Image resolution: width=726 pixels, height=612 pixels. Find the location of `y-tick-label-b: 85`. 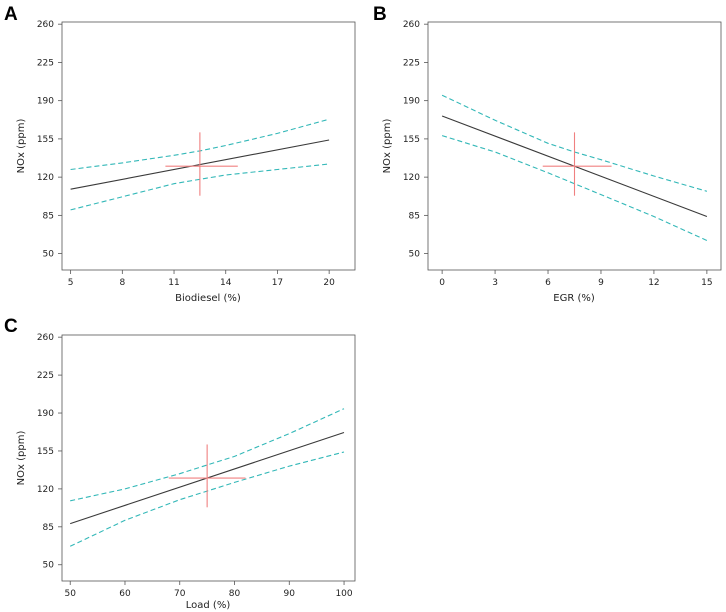

y-tick-label-b: 85 is located at coordinates (414, 216).